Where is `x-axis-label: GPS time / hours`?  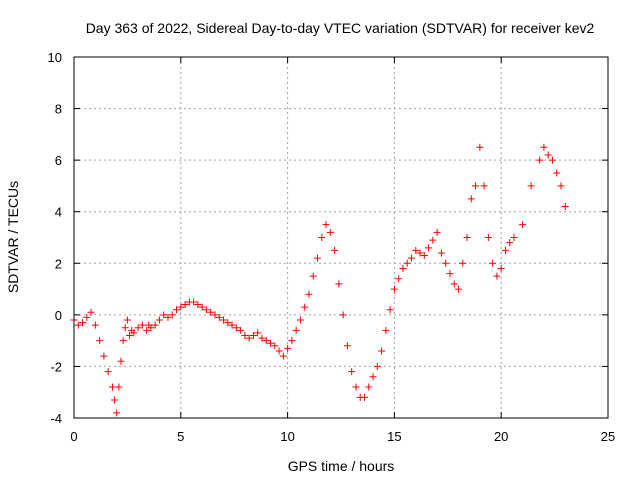 x-axis-label: GPS time / hours is located at coordinates (341, 466).